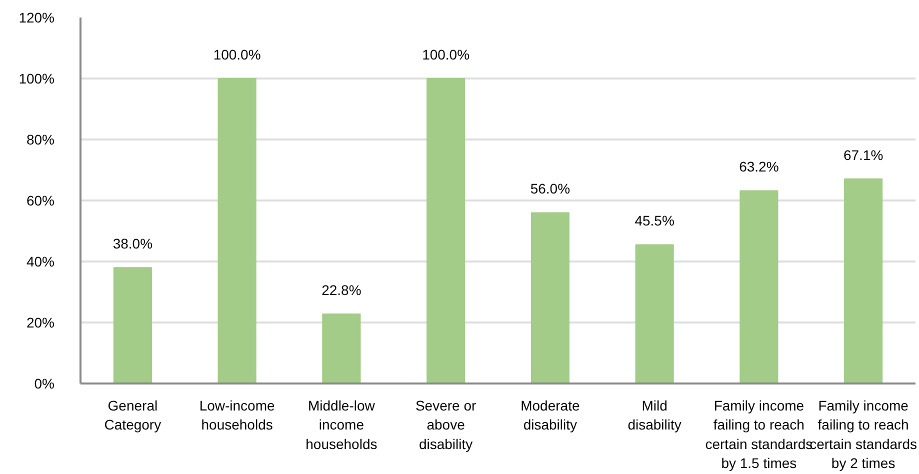 Image resolution: width=919 pixels, height=474 pixels. I want to click on x-tick-label: Low-income households, so click(237, 415).